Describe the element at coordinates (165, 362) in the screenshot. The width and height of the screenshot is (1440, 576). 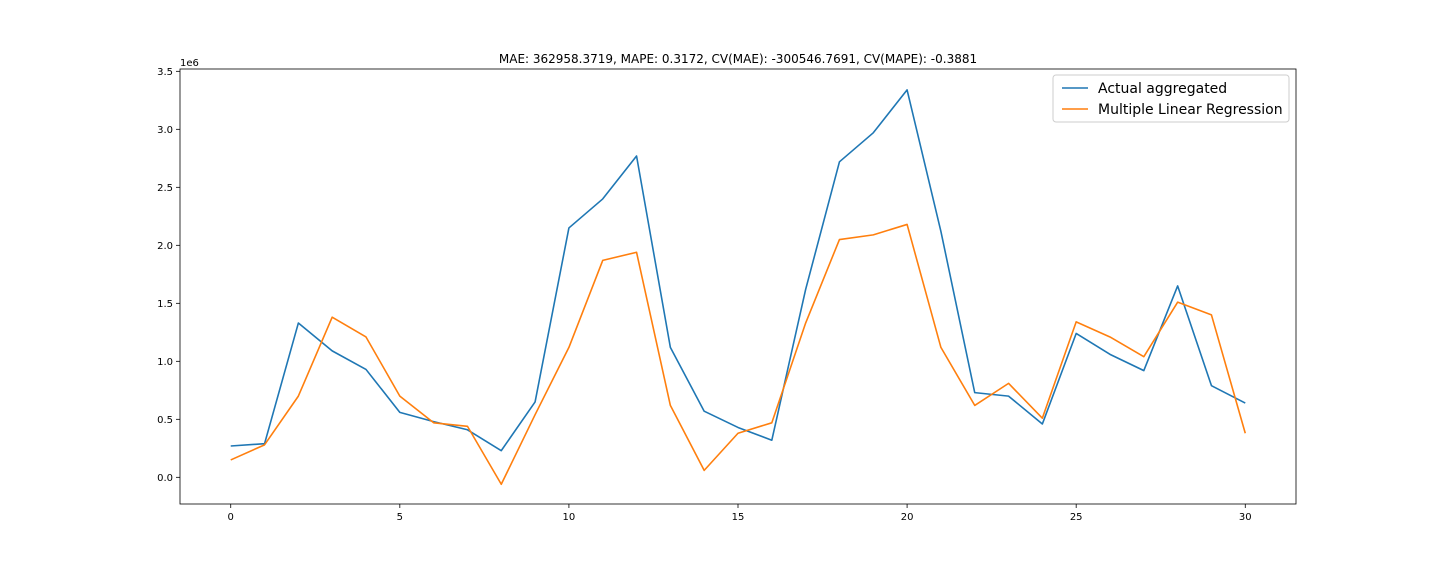
I see `y-tick-label: 1.0` at that location.